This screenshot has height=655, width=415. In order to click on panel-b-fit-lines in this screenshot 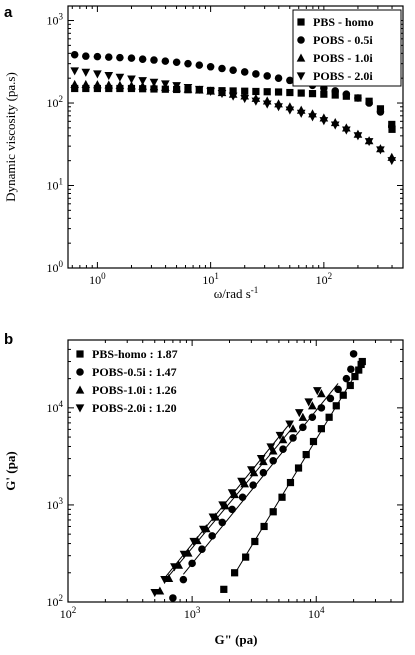, I will do `click(260, 477)`.